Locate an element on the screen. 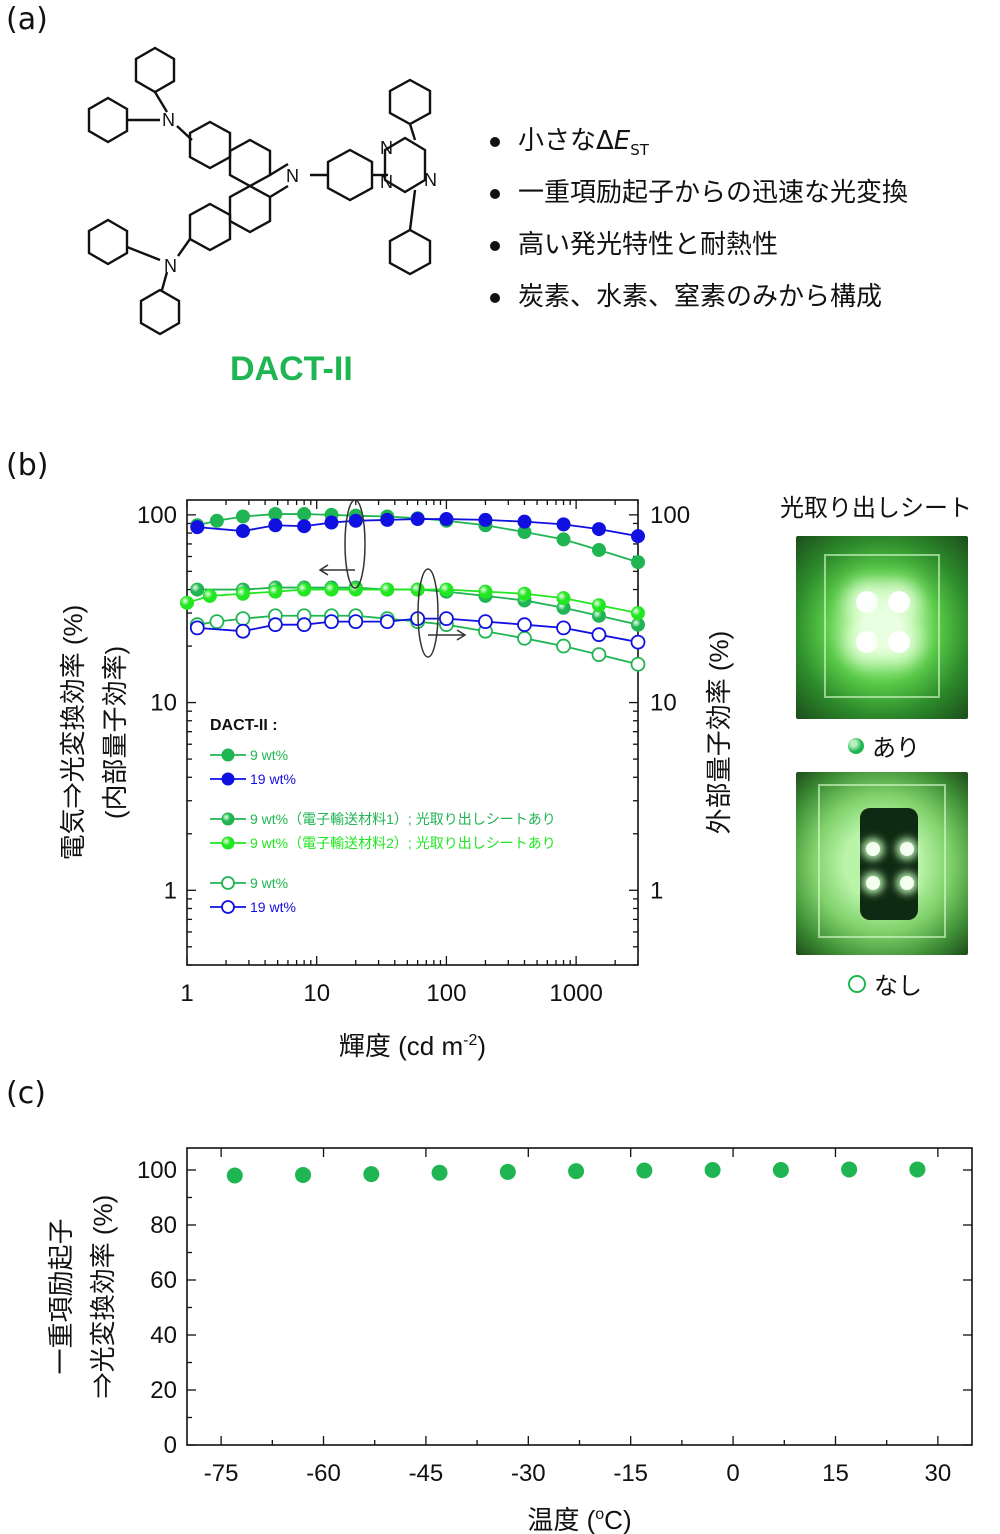 The image size is (1000, 1534). x-tick-label: 15 is located at coordinates (835, 1473).